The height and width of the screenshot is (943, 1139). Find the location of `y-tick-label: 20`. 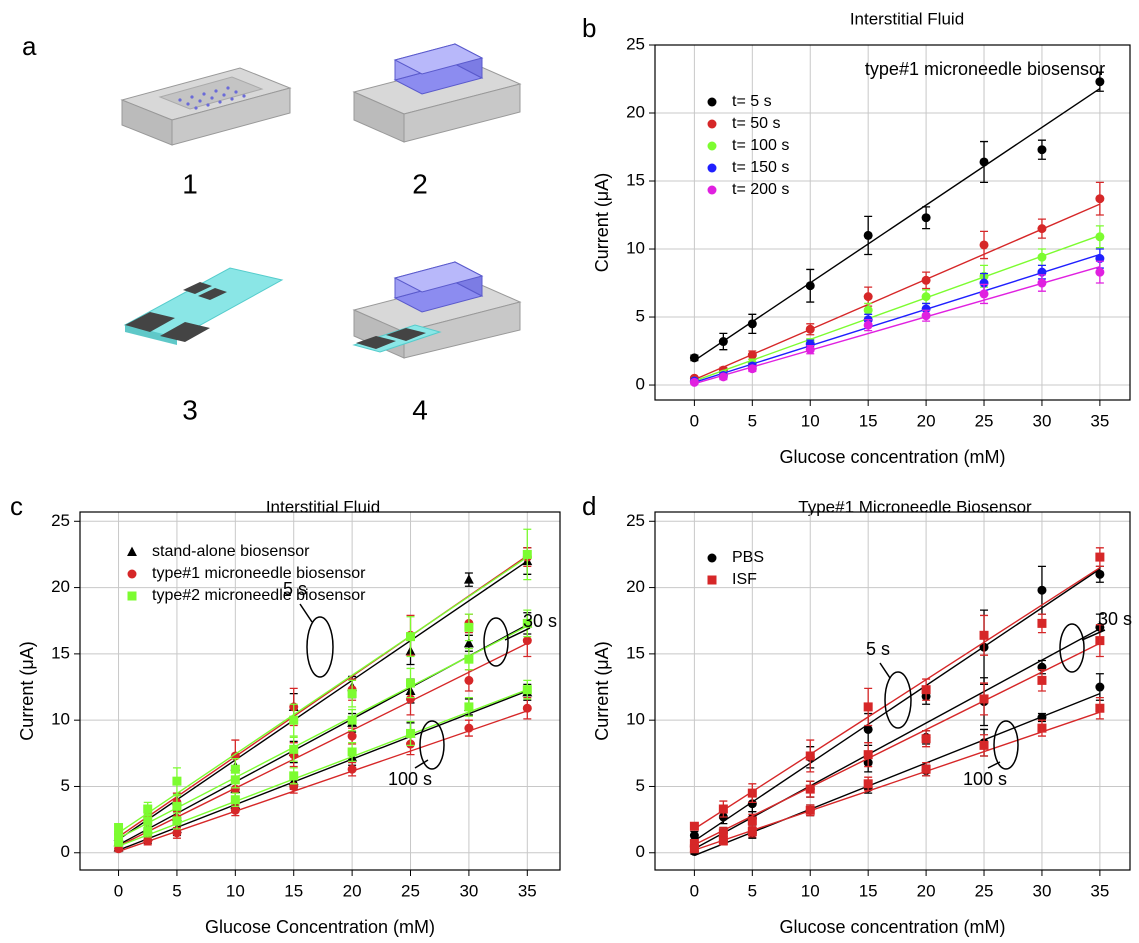

y-tick-label: 20 is located at coordinates (635, 111).